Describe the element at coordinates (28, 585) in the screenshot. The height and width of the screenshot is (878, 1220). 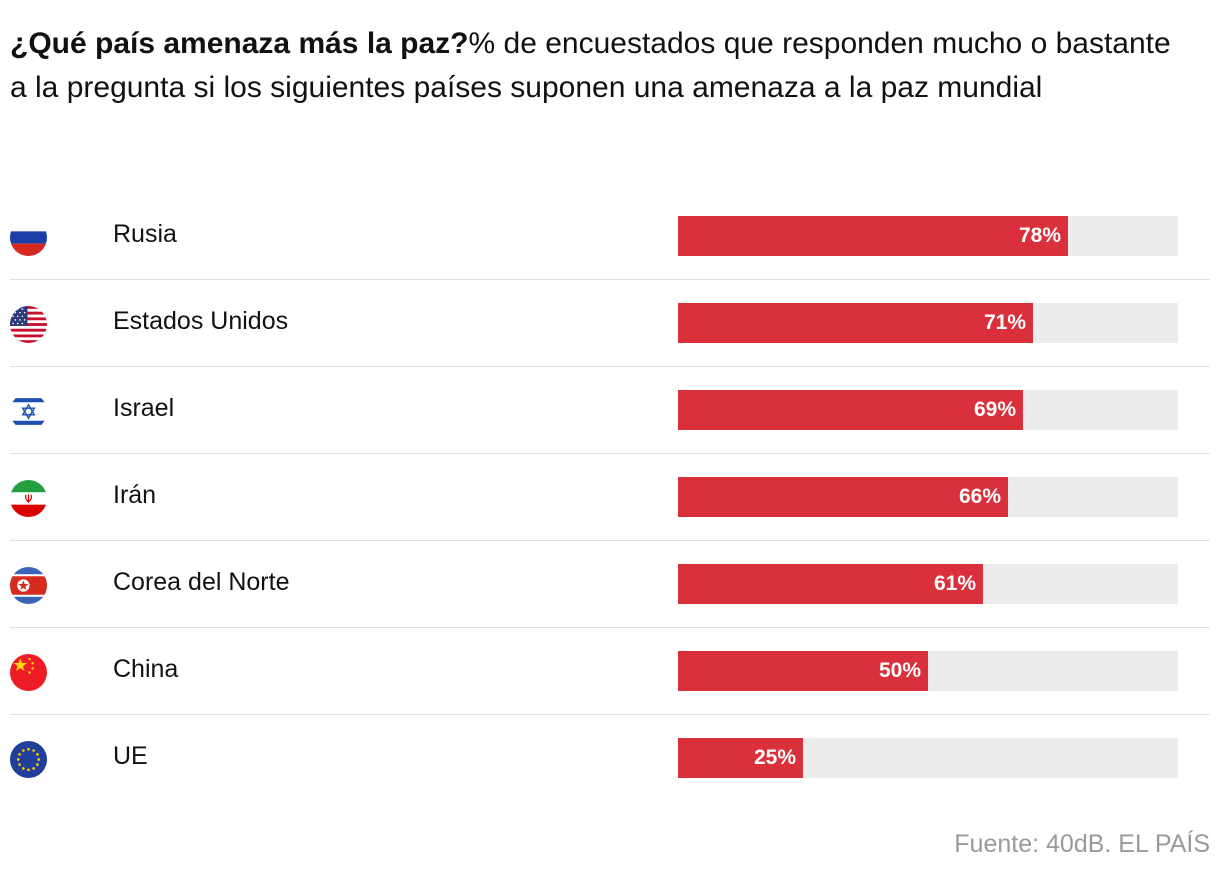
I see `north-korea-flag-icon` at that location.